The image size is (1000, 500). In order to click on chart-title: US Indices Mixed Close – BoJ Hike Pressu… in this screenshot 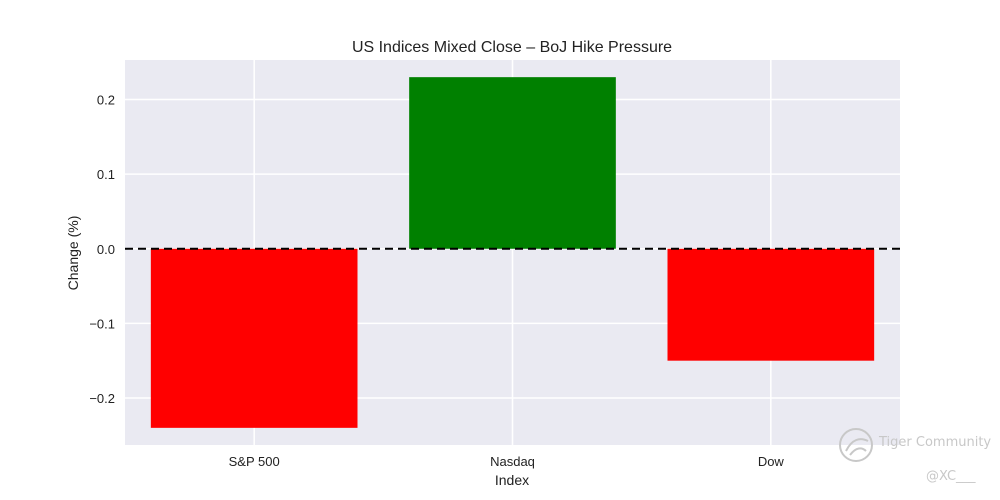, I will do `click(512, 47)`.